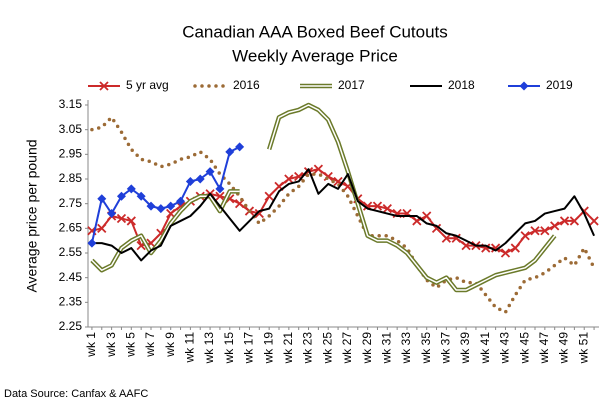 The width and height of the screenshot is (599, 409). I want to click on x-tick-label: wk 43, so click(505, 348).